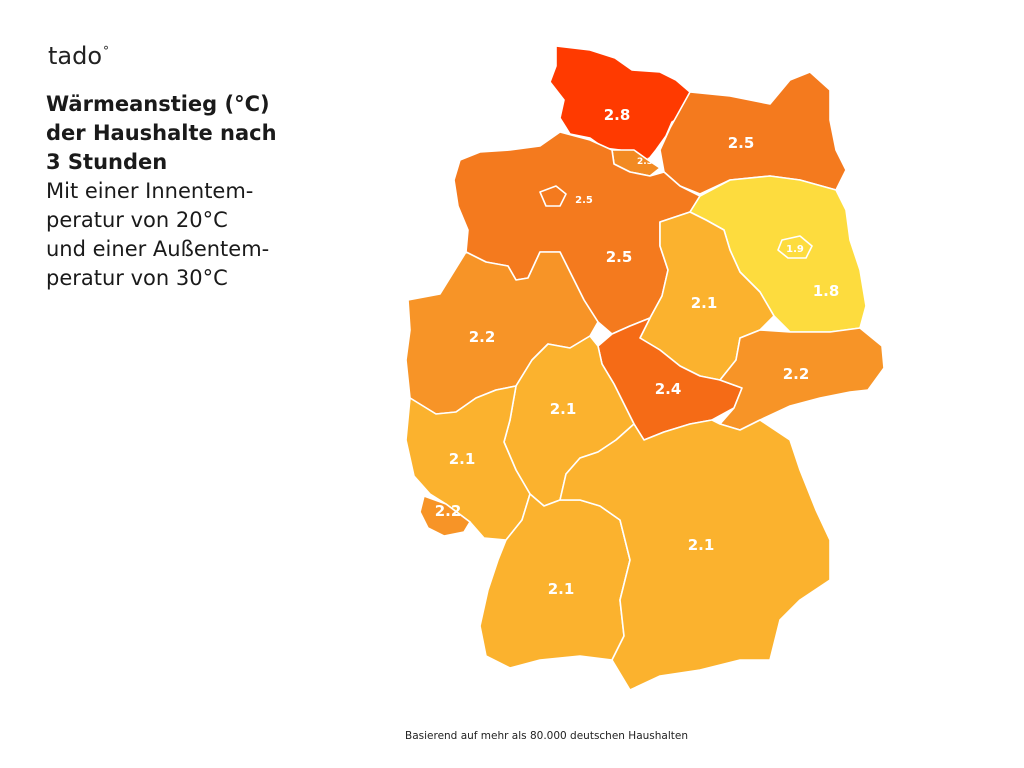 Image resolution: width=1024 pixels, height=768 pixels. I want to click on label-rheinland-pfalz: 2.1, so click(462, 459).